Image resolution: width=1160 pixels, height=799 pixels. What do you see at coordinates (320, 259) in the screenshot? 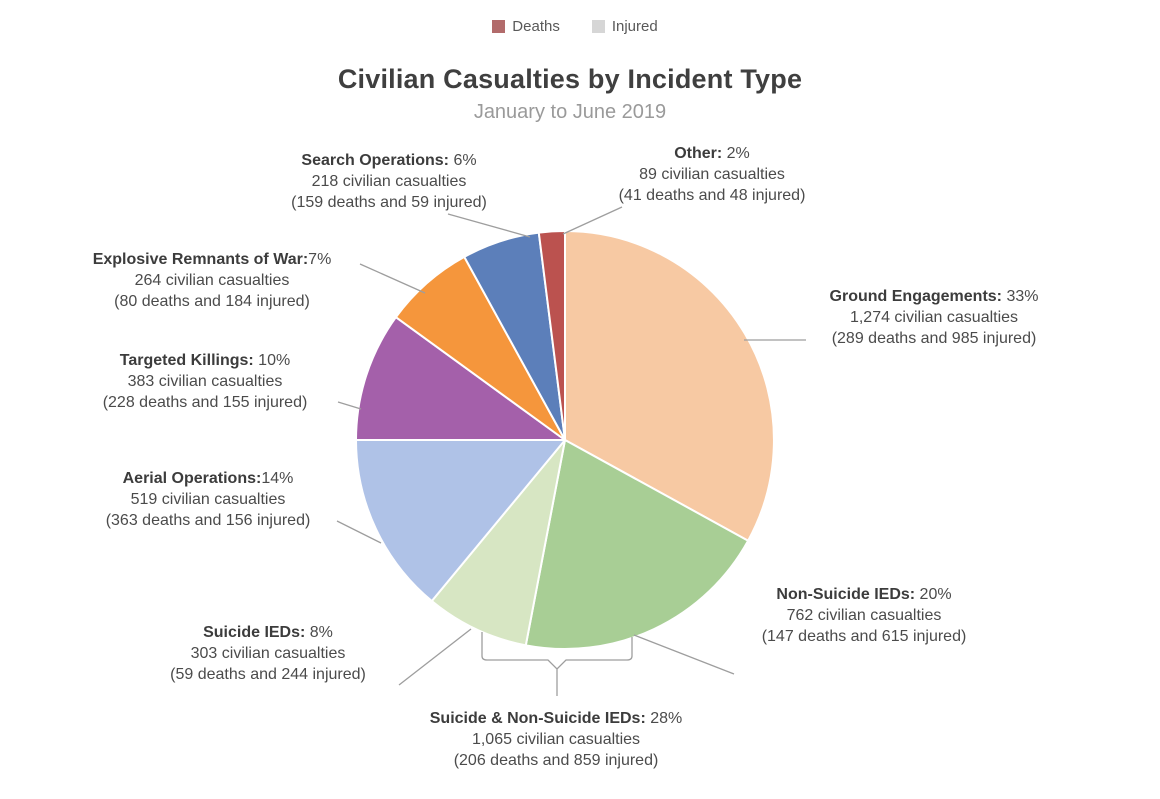
I see `slice-pct: 7%` at bounding box center [320, 259].